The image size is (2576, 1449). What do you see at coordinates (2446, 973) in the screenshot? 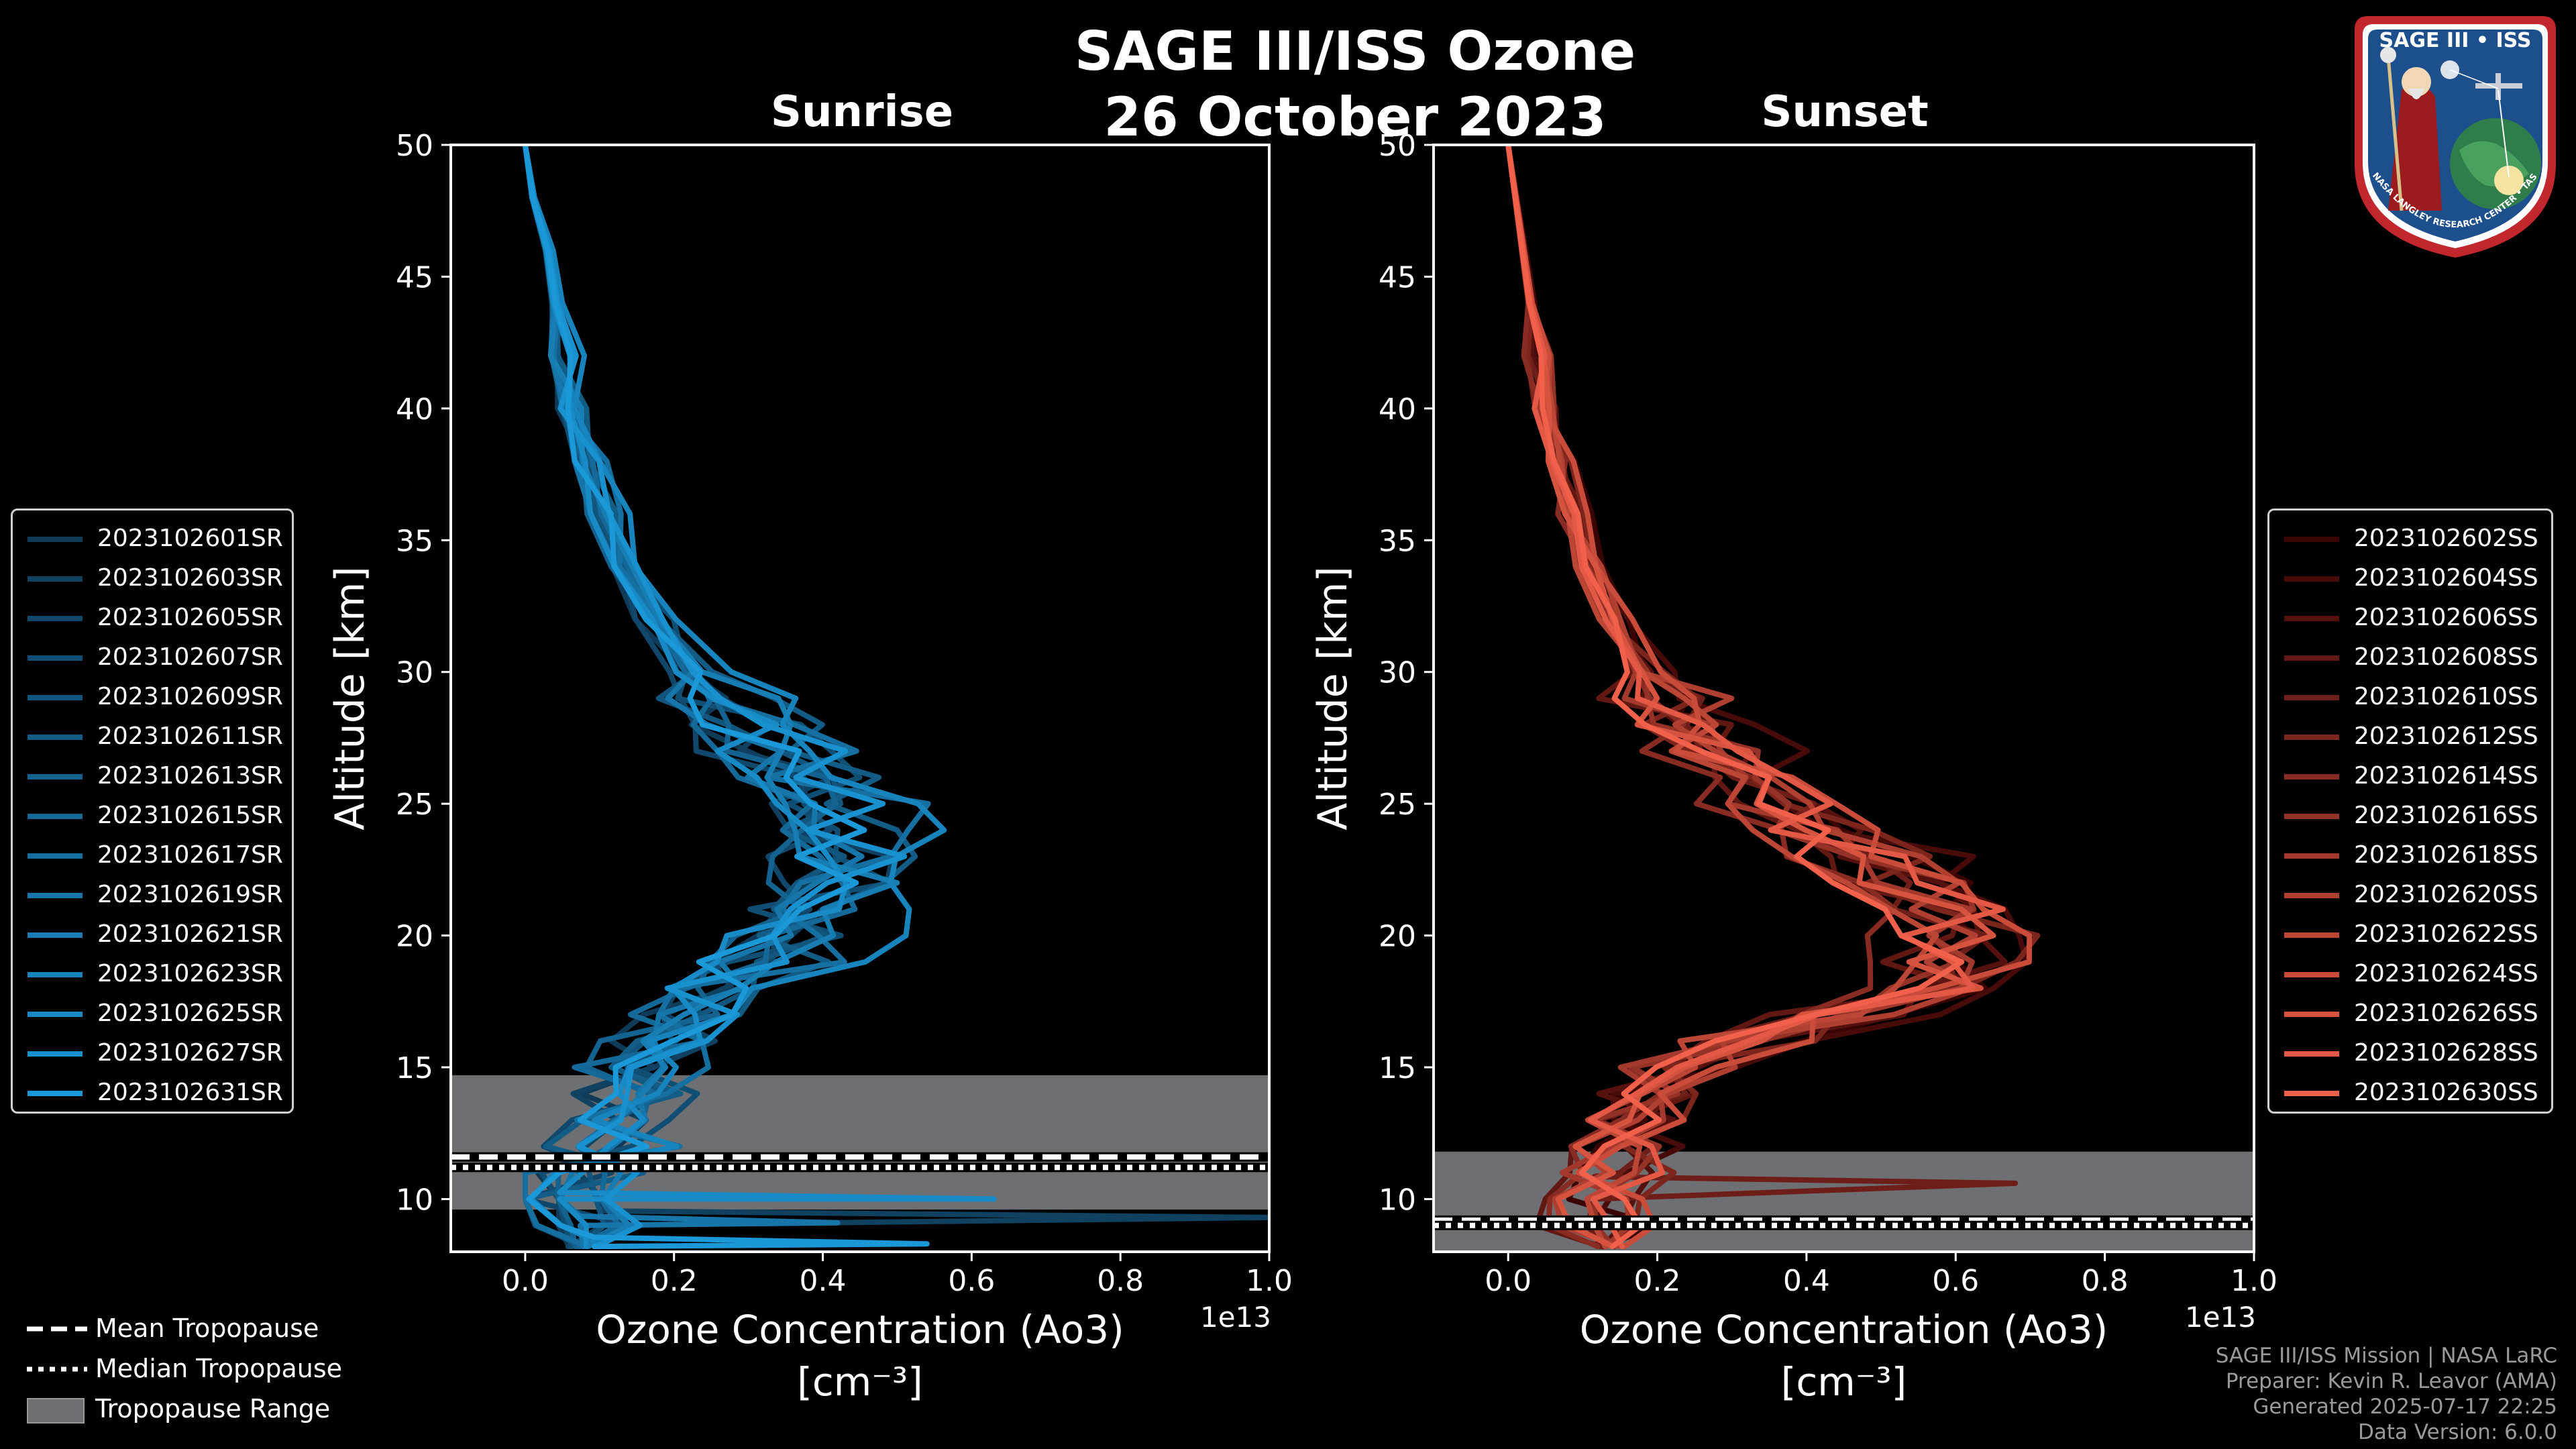
I see `legend-label: 2023102624SS` at bounding box center [2446, 973].